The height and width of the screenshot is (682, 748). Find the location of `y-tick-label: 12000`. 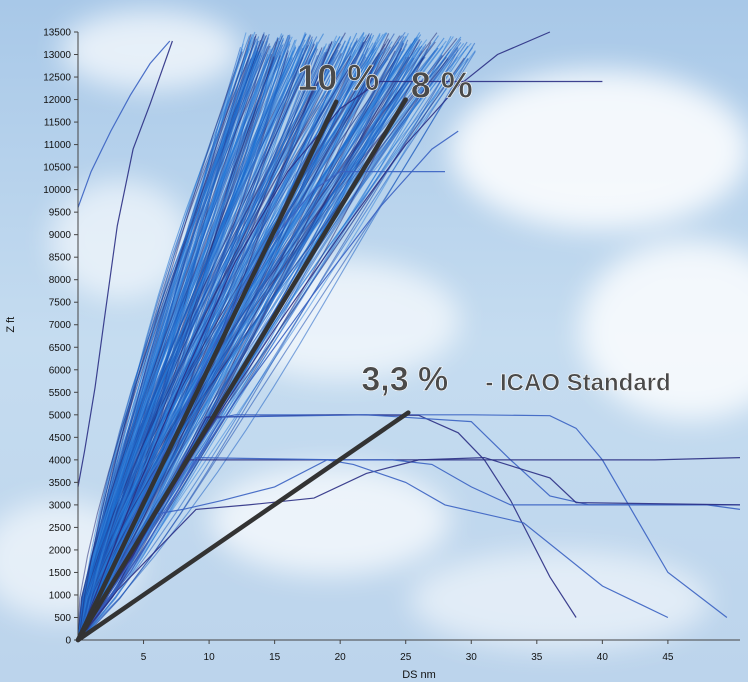

y-tick-label: 12000 is located at coordinates (57, 100).